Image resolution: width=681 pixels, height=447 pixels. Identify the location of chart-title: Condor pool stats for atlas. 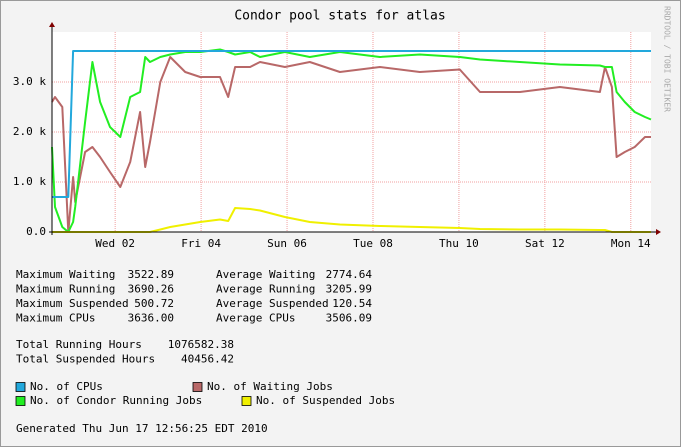
(339, 16).